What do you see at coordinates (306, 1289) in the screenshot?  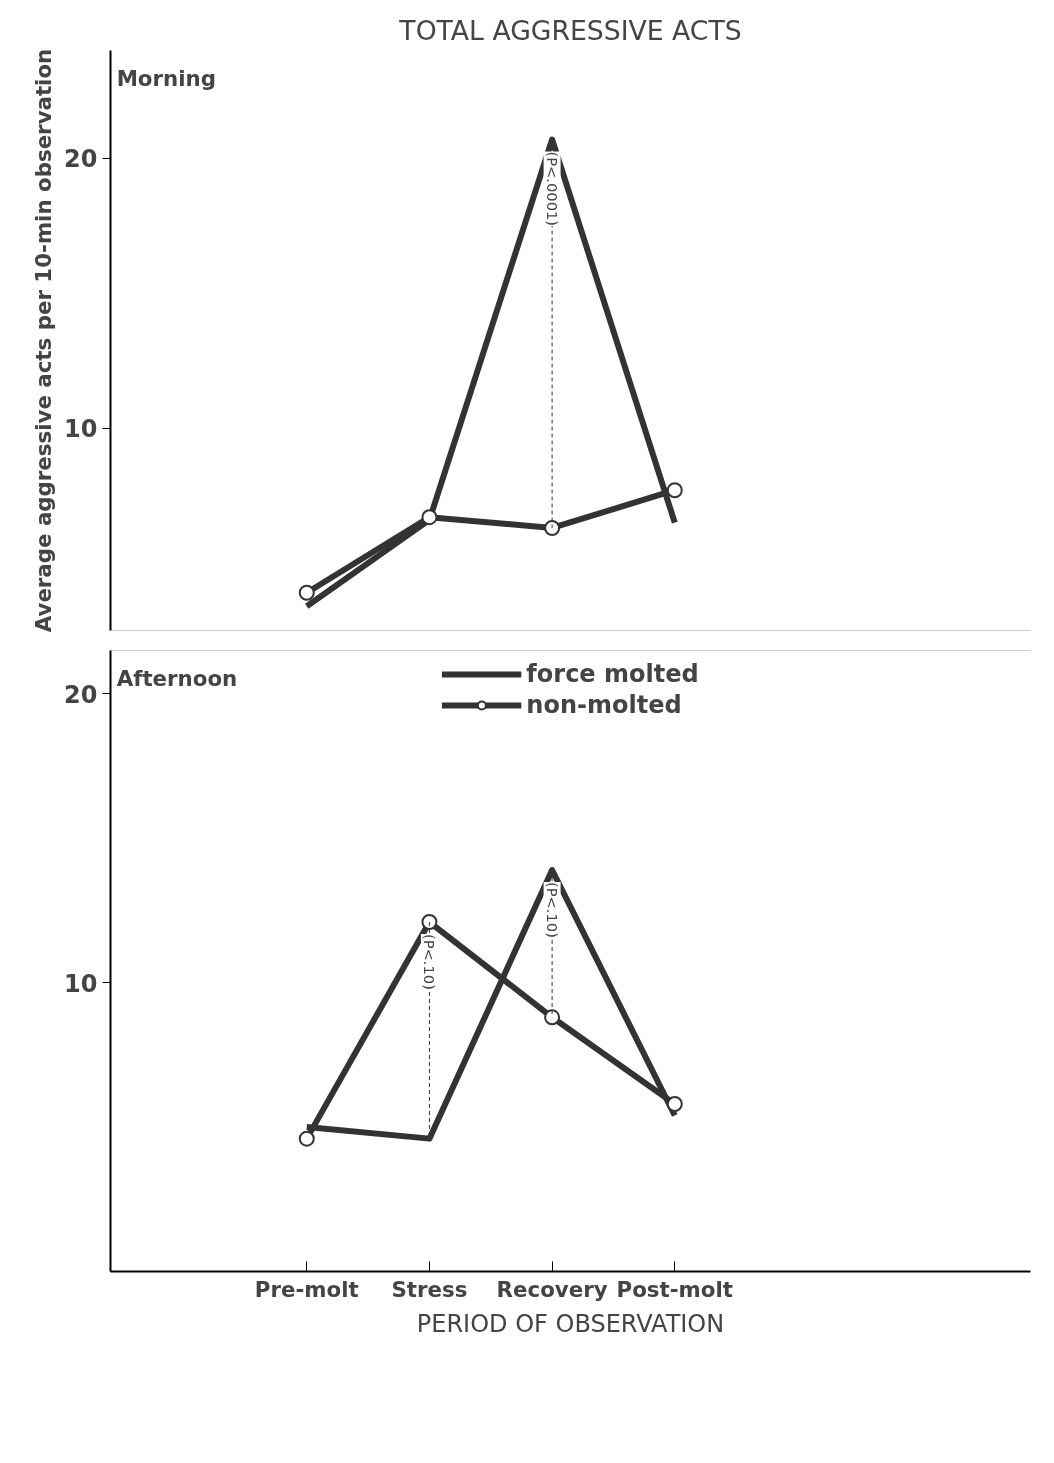 I see `x-tick-label: Pre-molt` at bounding box center [306, 1289].